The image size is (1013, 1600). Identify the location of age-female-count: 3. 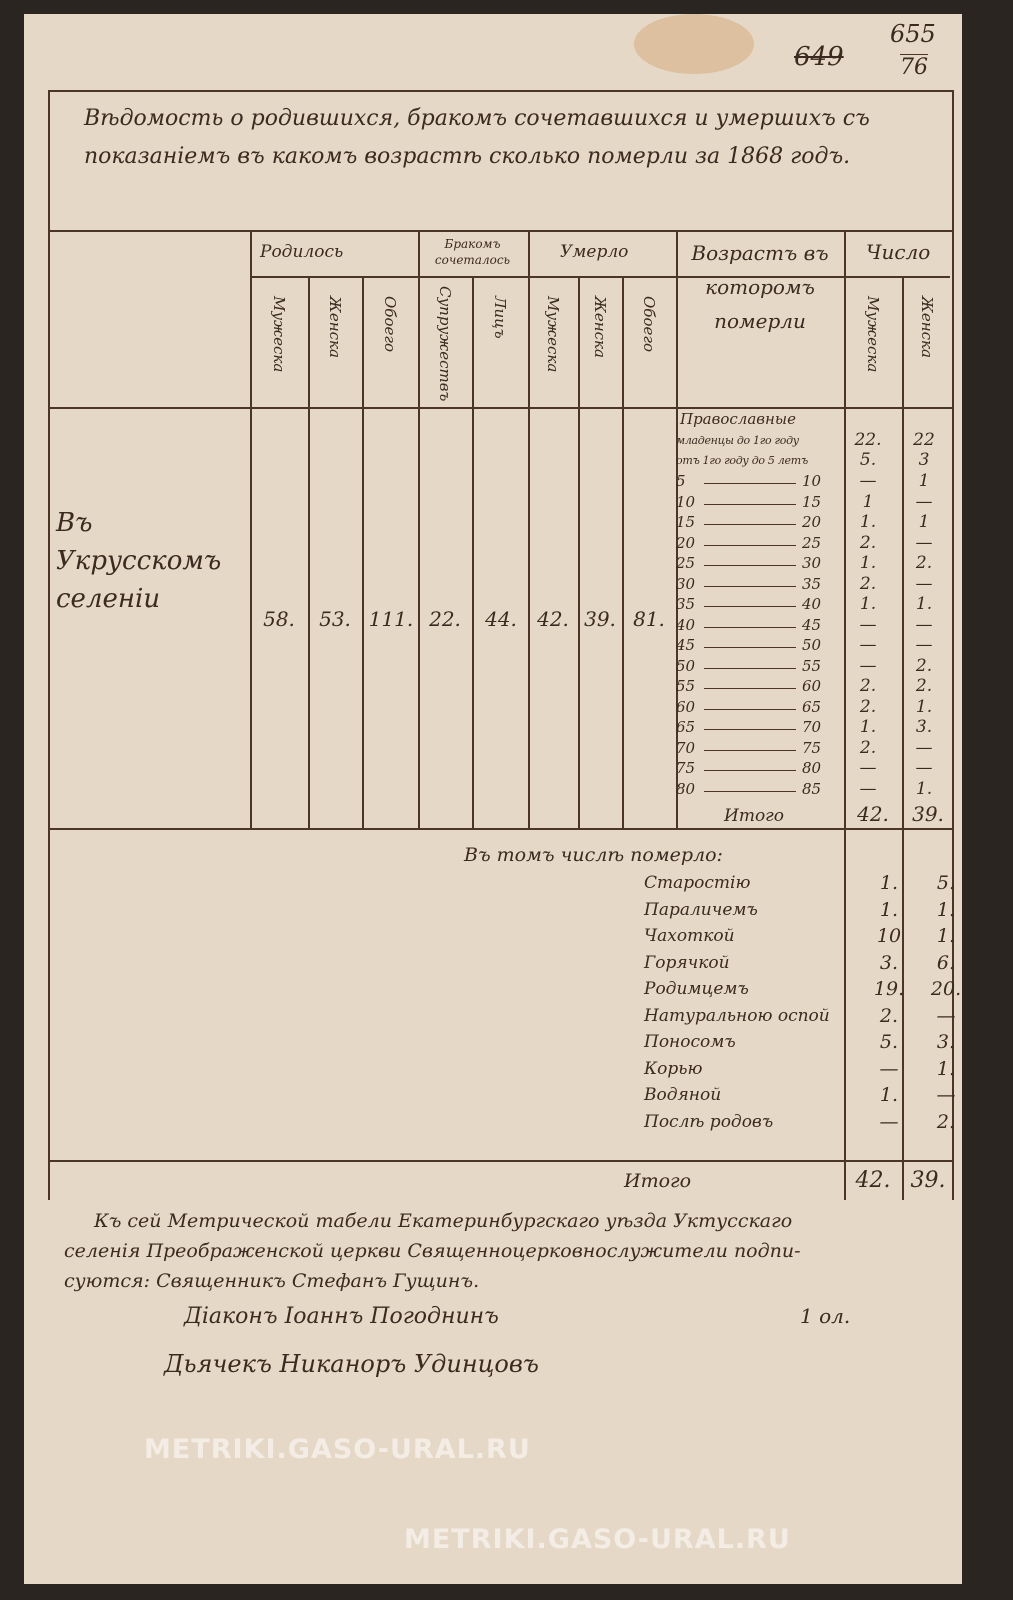
(924, 460).